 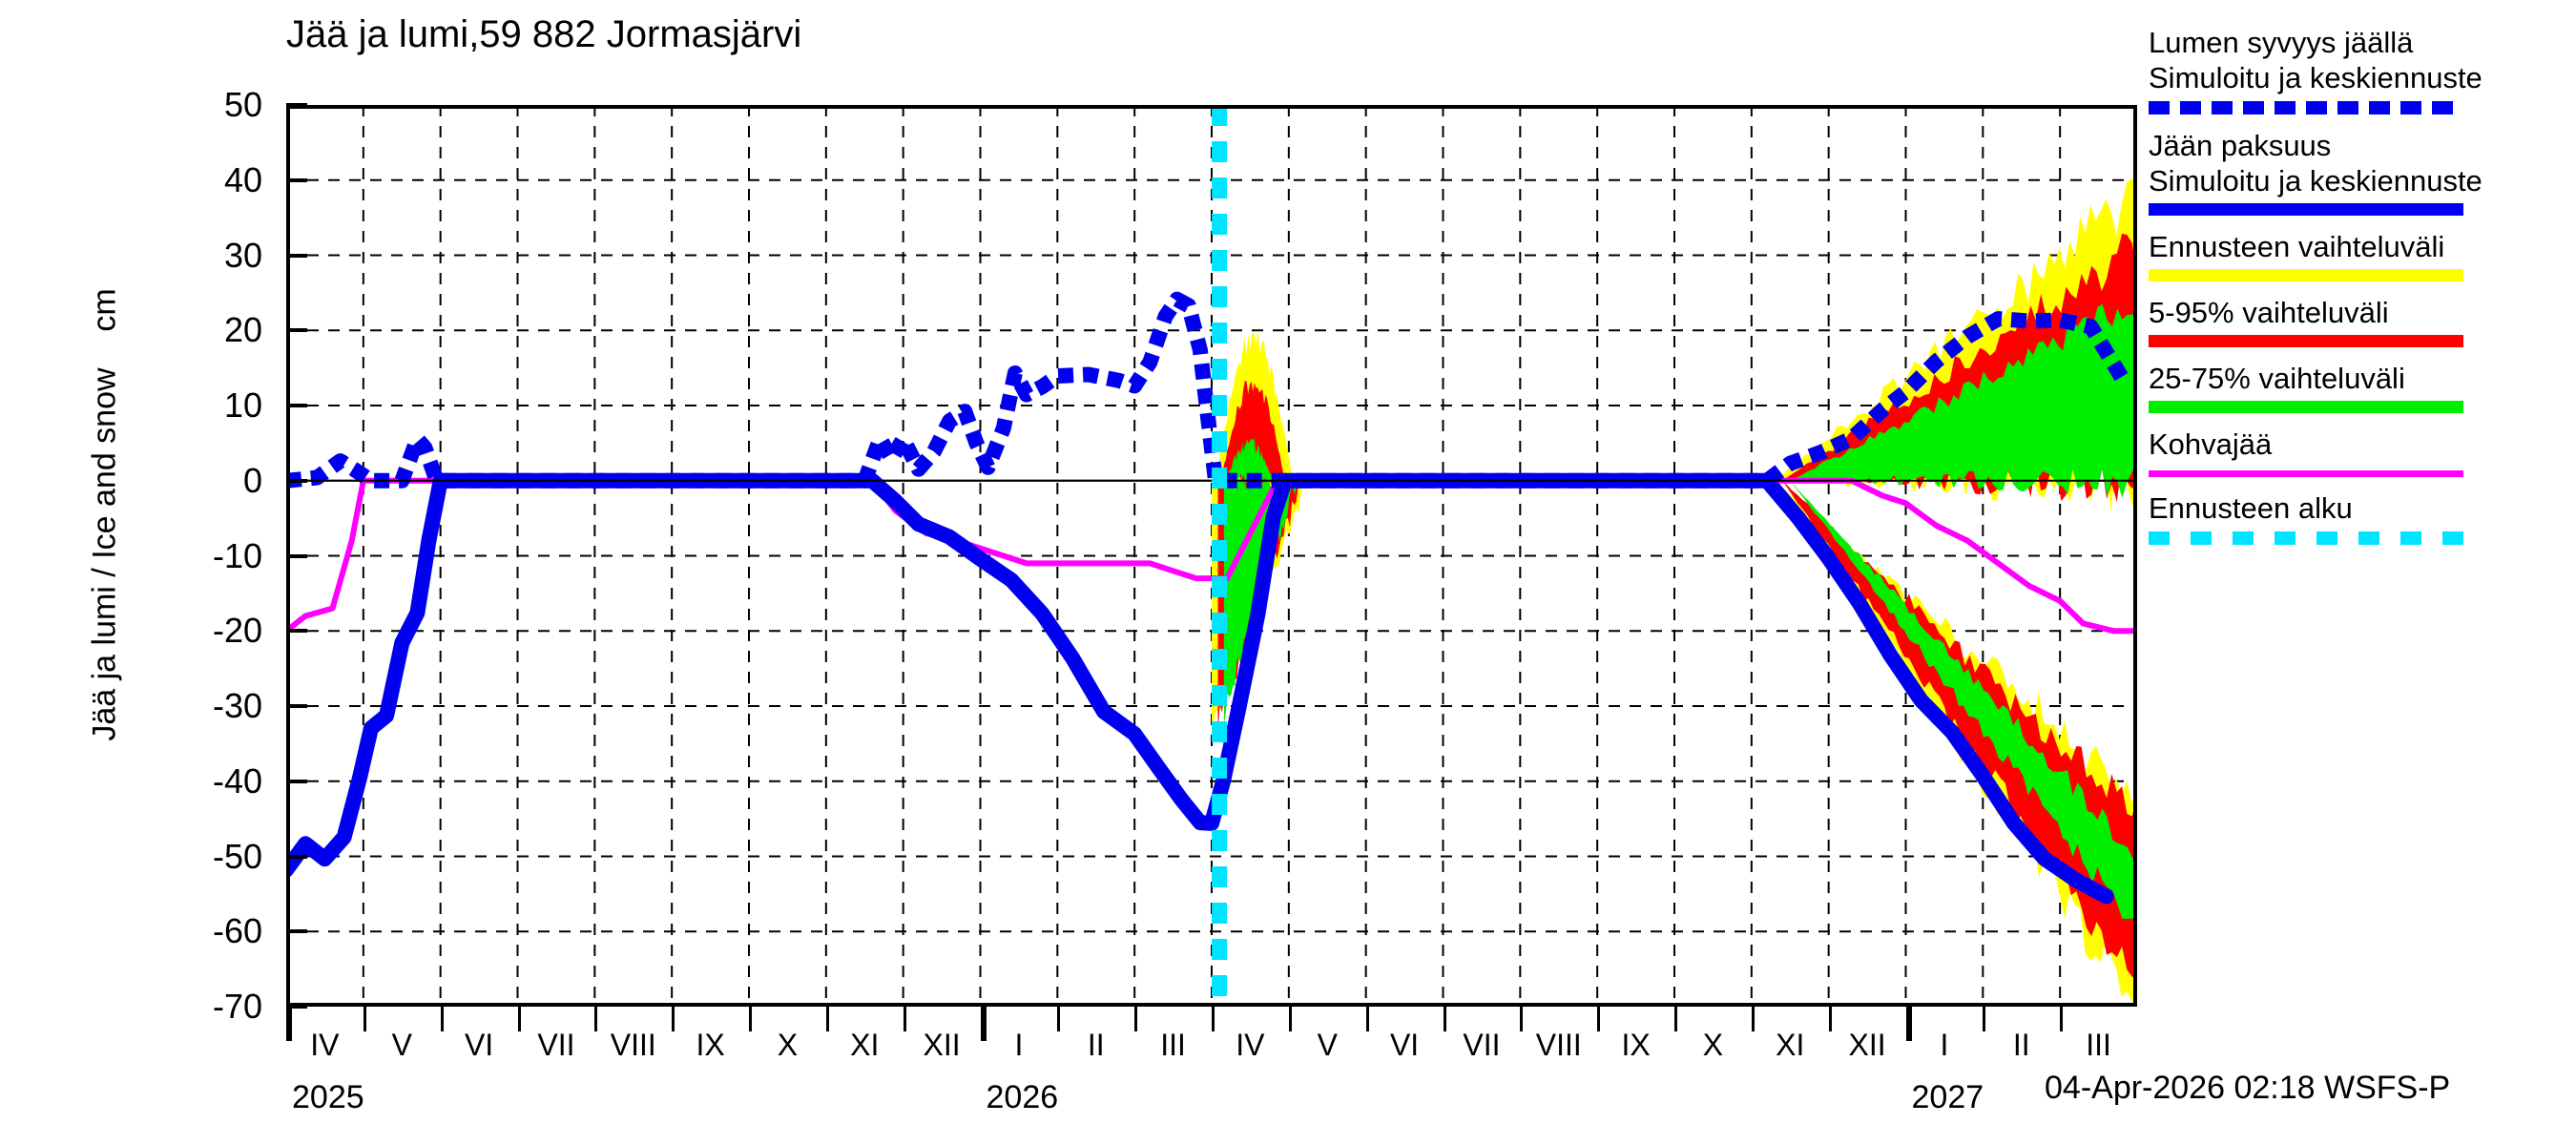 I want to click on y-tick-label: -30, so click(x=237, y=706).